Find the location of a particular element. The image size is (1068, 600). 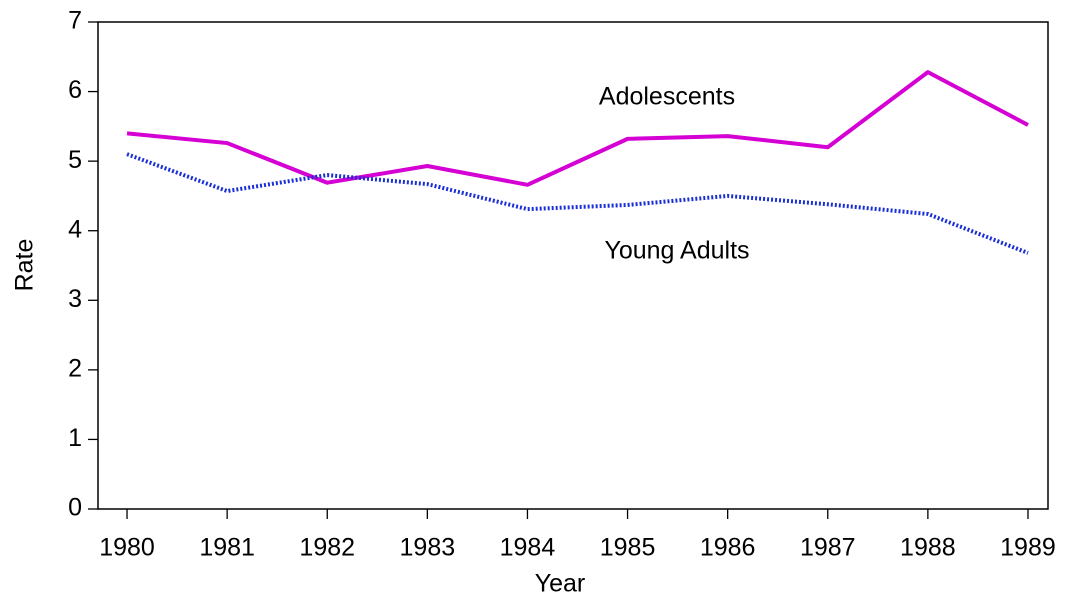

y-tick-label: 5 is located at coordinates (75, 160).